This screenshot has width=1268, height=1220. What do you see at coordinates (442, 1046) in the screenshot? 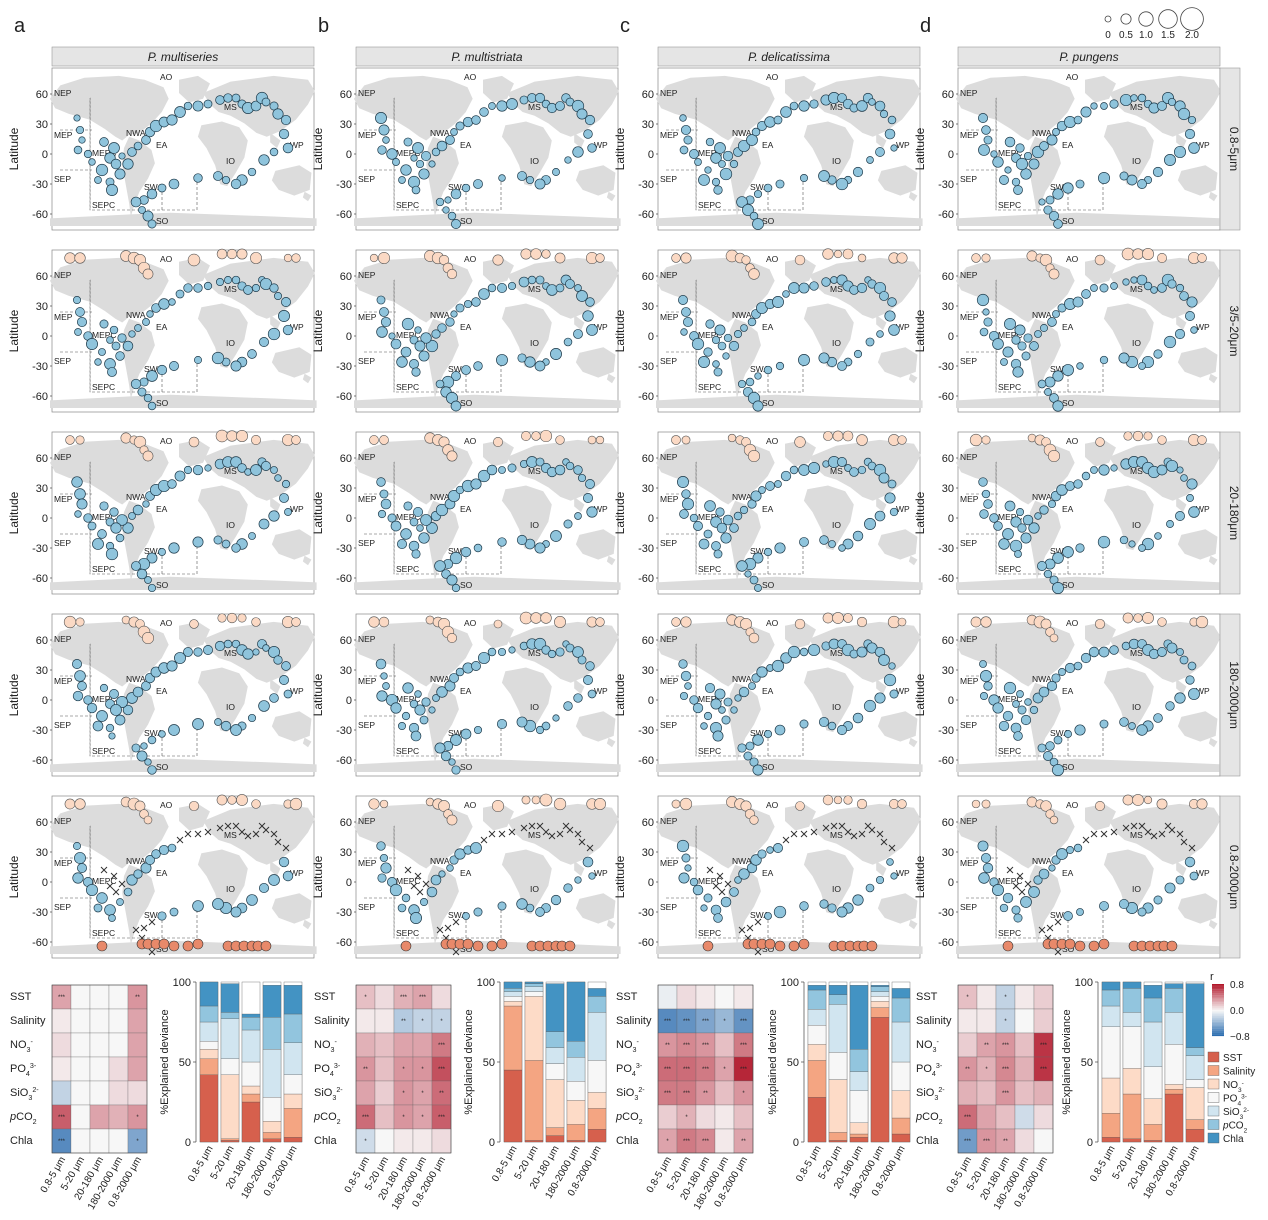
I see `heatmap-sig: ***` at bounding box center [442, 1046].